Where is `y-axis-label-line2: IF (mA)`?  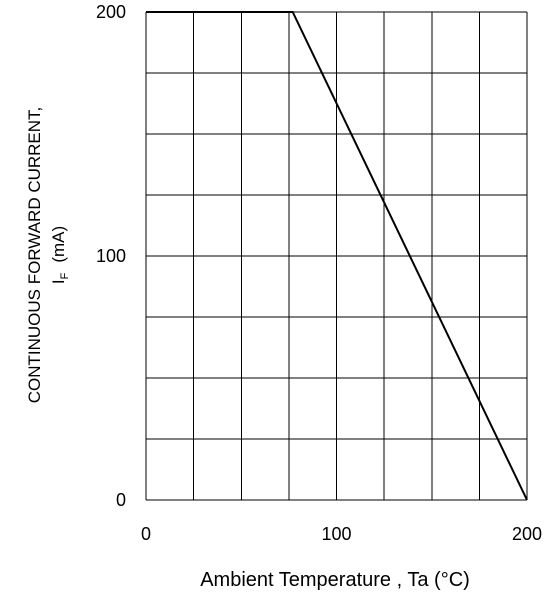
y-axis-label-line2: IF (mA) is located at coordinates (60, 255).